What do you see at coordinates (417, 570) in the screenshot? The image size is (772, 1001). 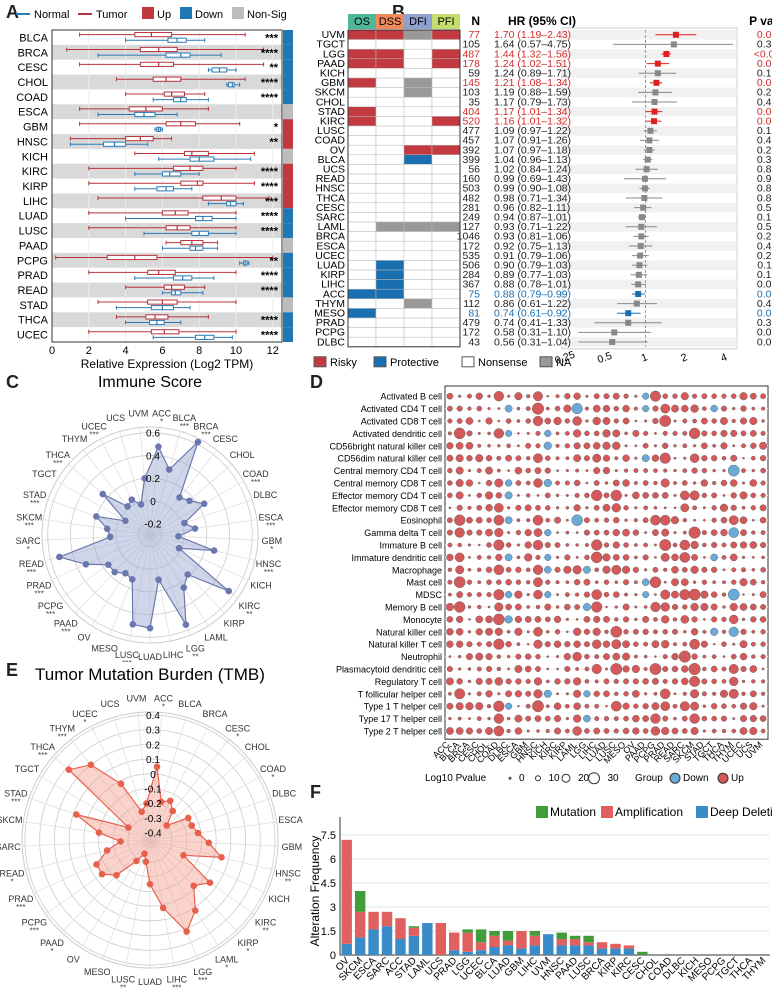 I see `row-label: Macrophage` at bounding box center [417, 570].